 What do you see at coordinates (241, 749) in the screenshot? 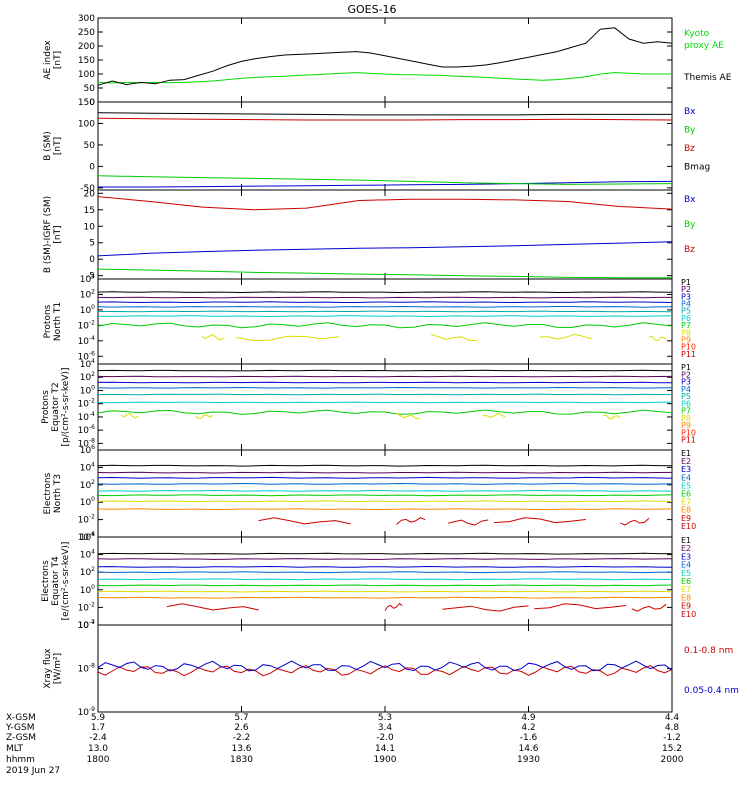
I see `orbit-table-cell: 13.6` at bounding box center [241, 749].